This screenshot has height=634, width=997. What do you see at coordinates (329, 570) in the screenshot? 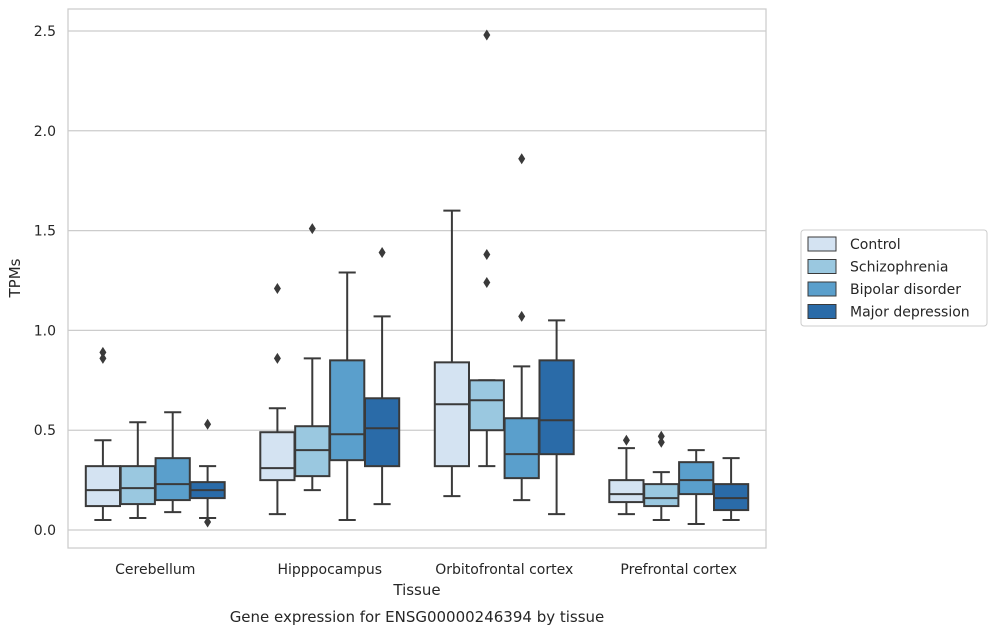
I see `x-tick-label: Hipppocampus` at bounding box center [329, 570].